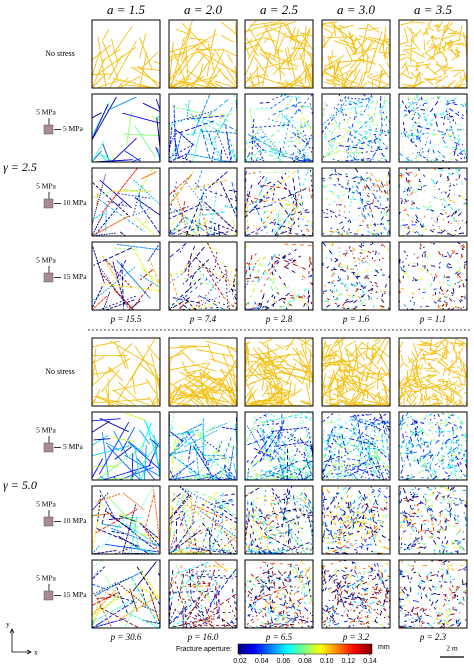 This screenshot has width=474, height=668. I want to click on row-label: No stress, so click(60, 371).